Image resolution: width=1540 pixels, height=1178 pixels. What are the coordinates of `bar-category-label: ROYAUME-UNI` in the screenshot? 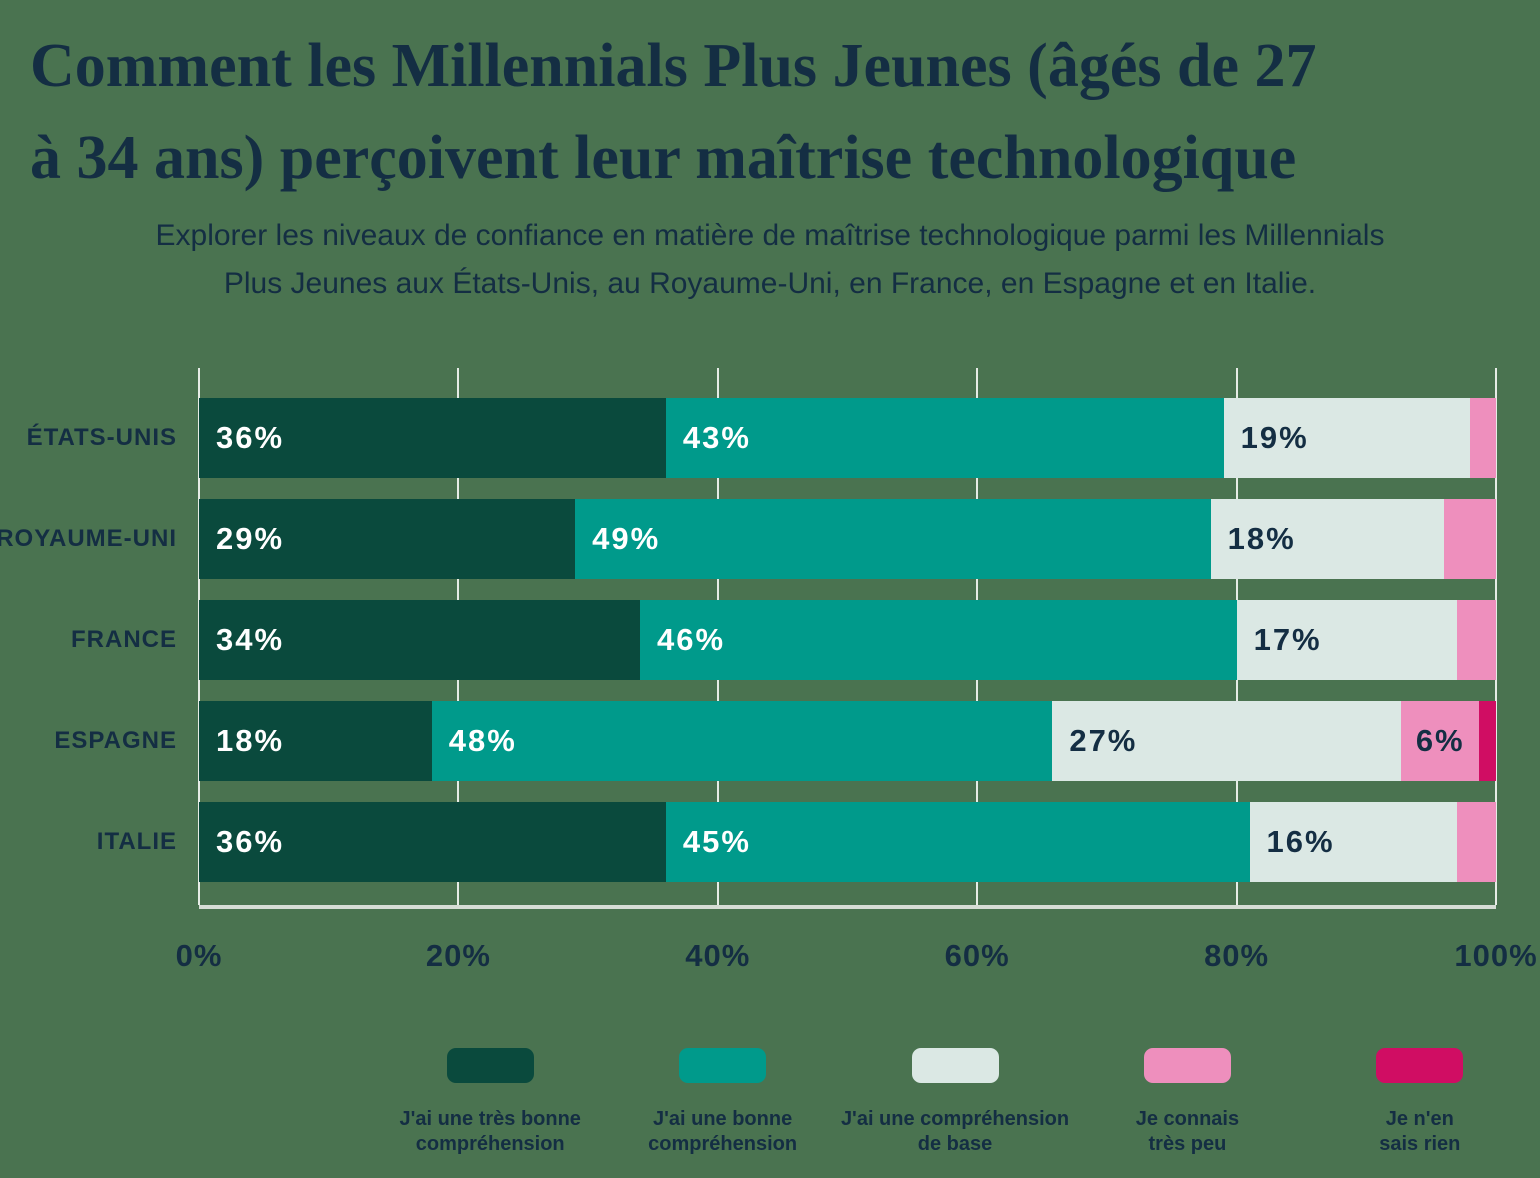 It's located at (88, 538).